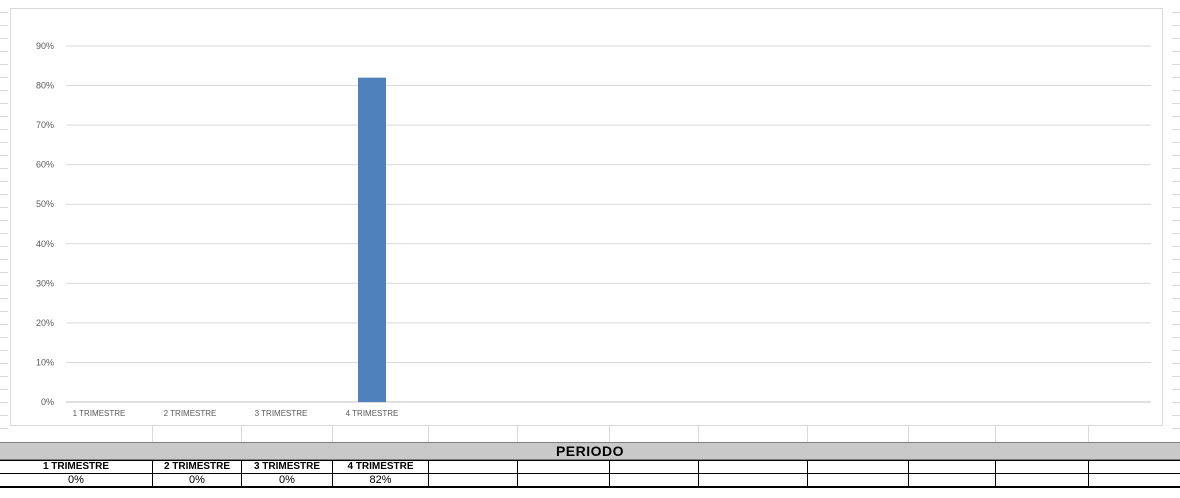 The width and height of the screenshot is (1180, 498). What do you see at coordinates (76, 467) in the screenshot?
I see `header-cell-1: 1 TRIMESTRE` at bounding box center [76, 467].